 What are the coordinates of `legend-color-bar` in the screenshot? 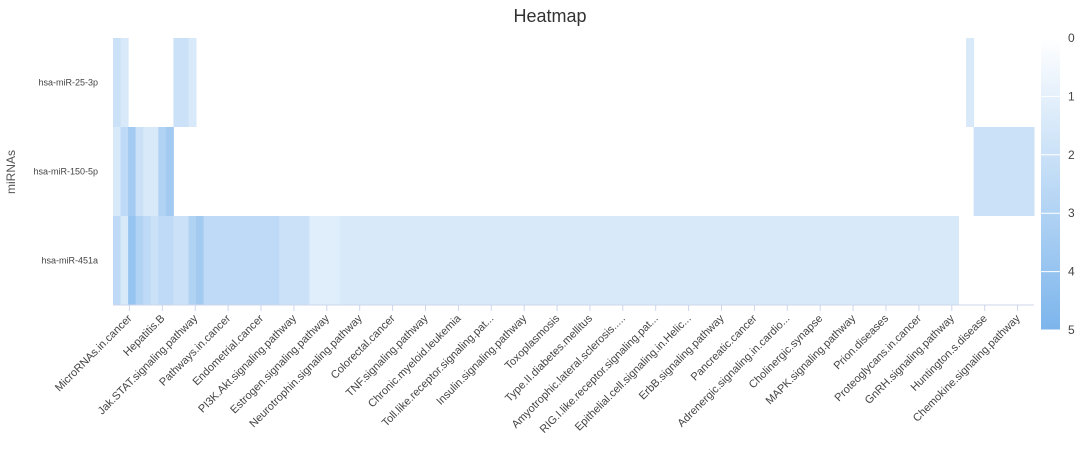 It's located at (1050, 184).